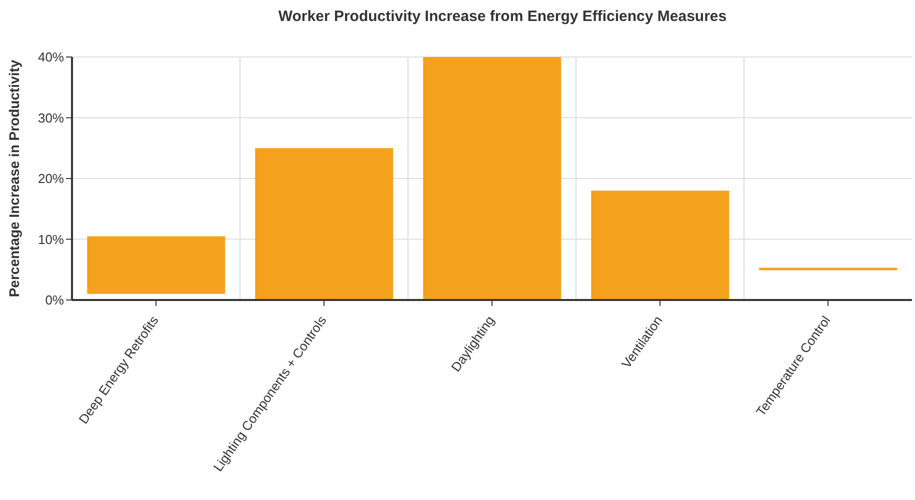 The height and width of the screenshot is (500, 915). I want to click on y-tick-label: 30%, so click(51, 118).